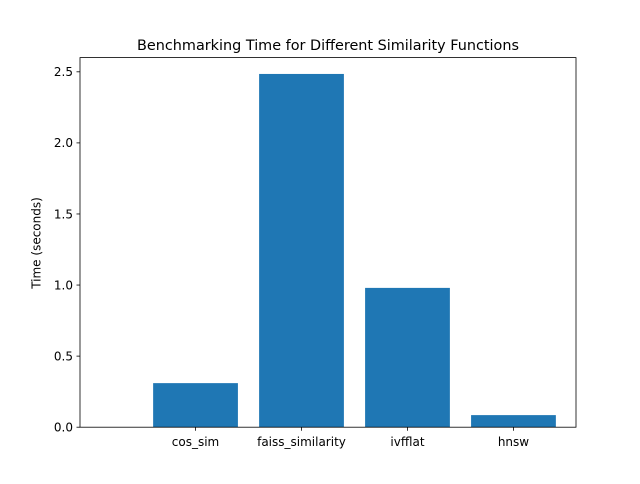 This screenshot has width=640, height=484. What do you see at coordinates (67, 250) in the screenshot?
I see `y-axis-ticks: 0.0 0.5 1.0 1.5 2.0 2.5` at bounding box center [67, 250].